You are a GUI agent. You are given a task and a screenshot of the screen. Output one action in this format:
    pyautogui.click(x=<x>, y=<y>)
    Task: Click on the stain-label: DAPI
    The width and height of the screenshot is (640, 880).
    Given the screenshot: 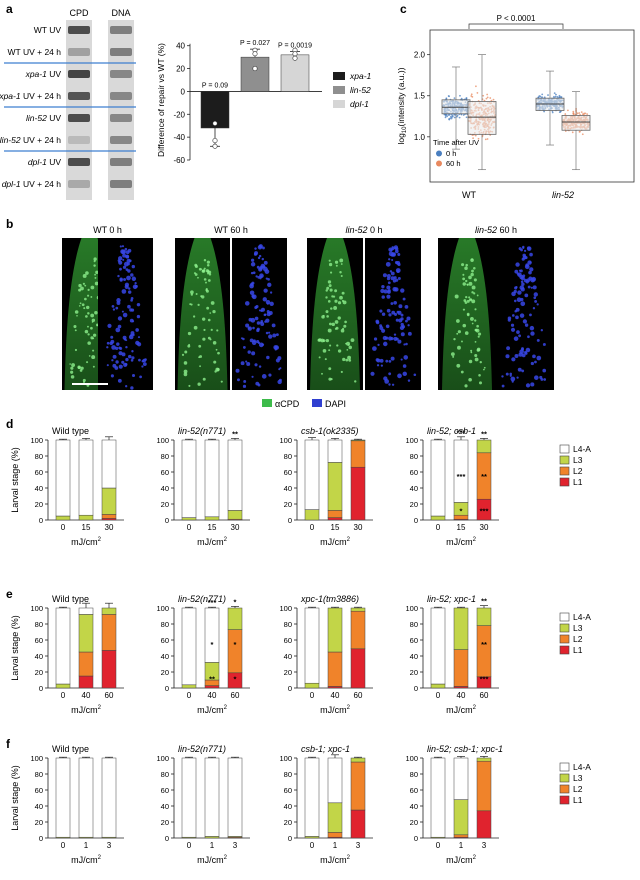 What is the action you would take?
    pyautogui.click(x=335, y=404)
    